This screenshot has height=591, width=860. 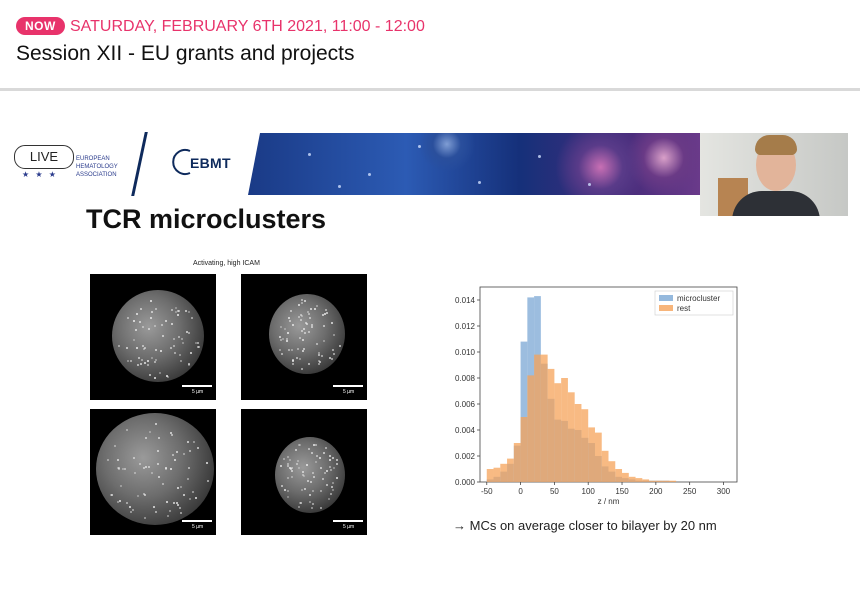 What do you see at coordinates (690, 491) in the screenshot?
I see `x-tick-label: 250` at bounding box center [690, 491].